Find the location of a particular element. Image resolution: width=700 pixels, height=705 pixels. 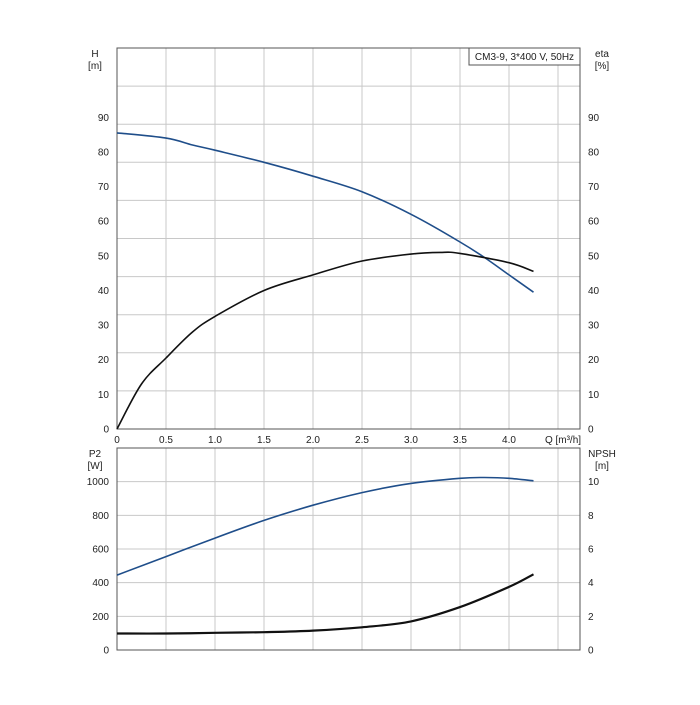

top-x-axis-label: Q [m³/h] is located at coordinates (563, 440).